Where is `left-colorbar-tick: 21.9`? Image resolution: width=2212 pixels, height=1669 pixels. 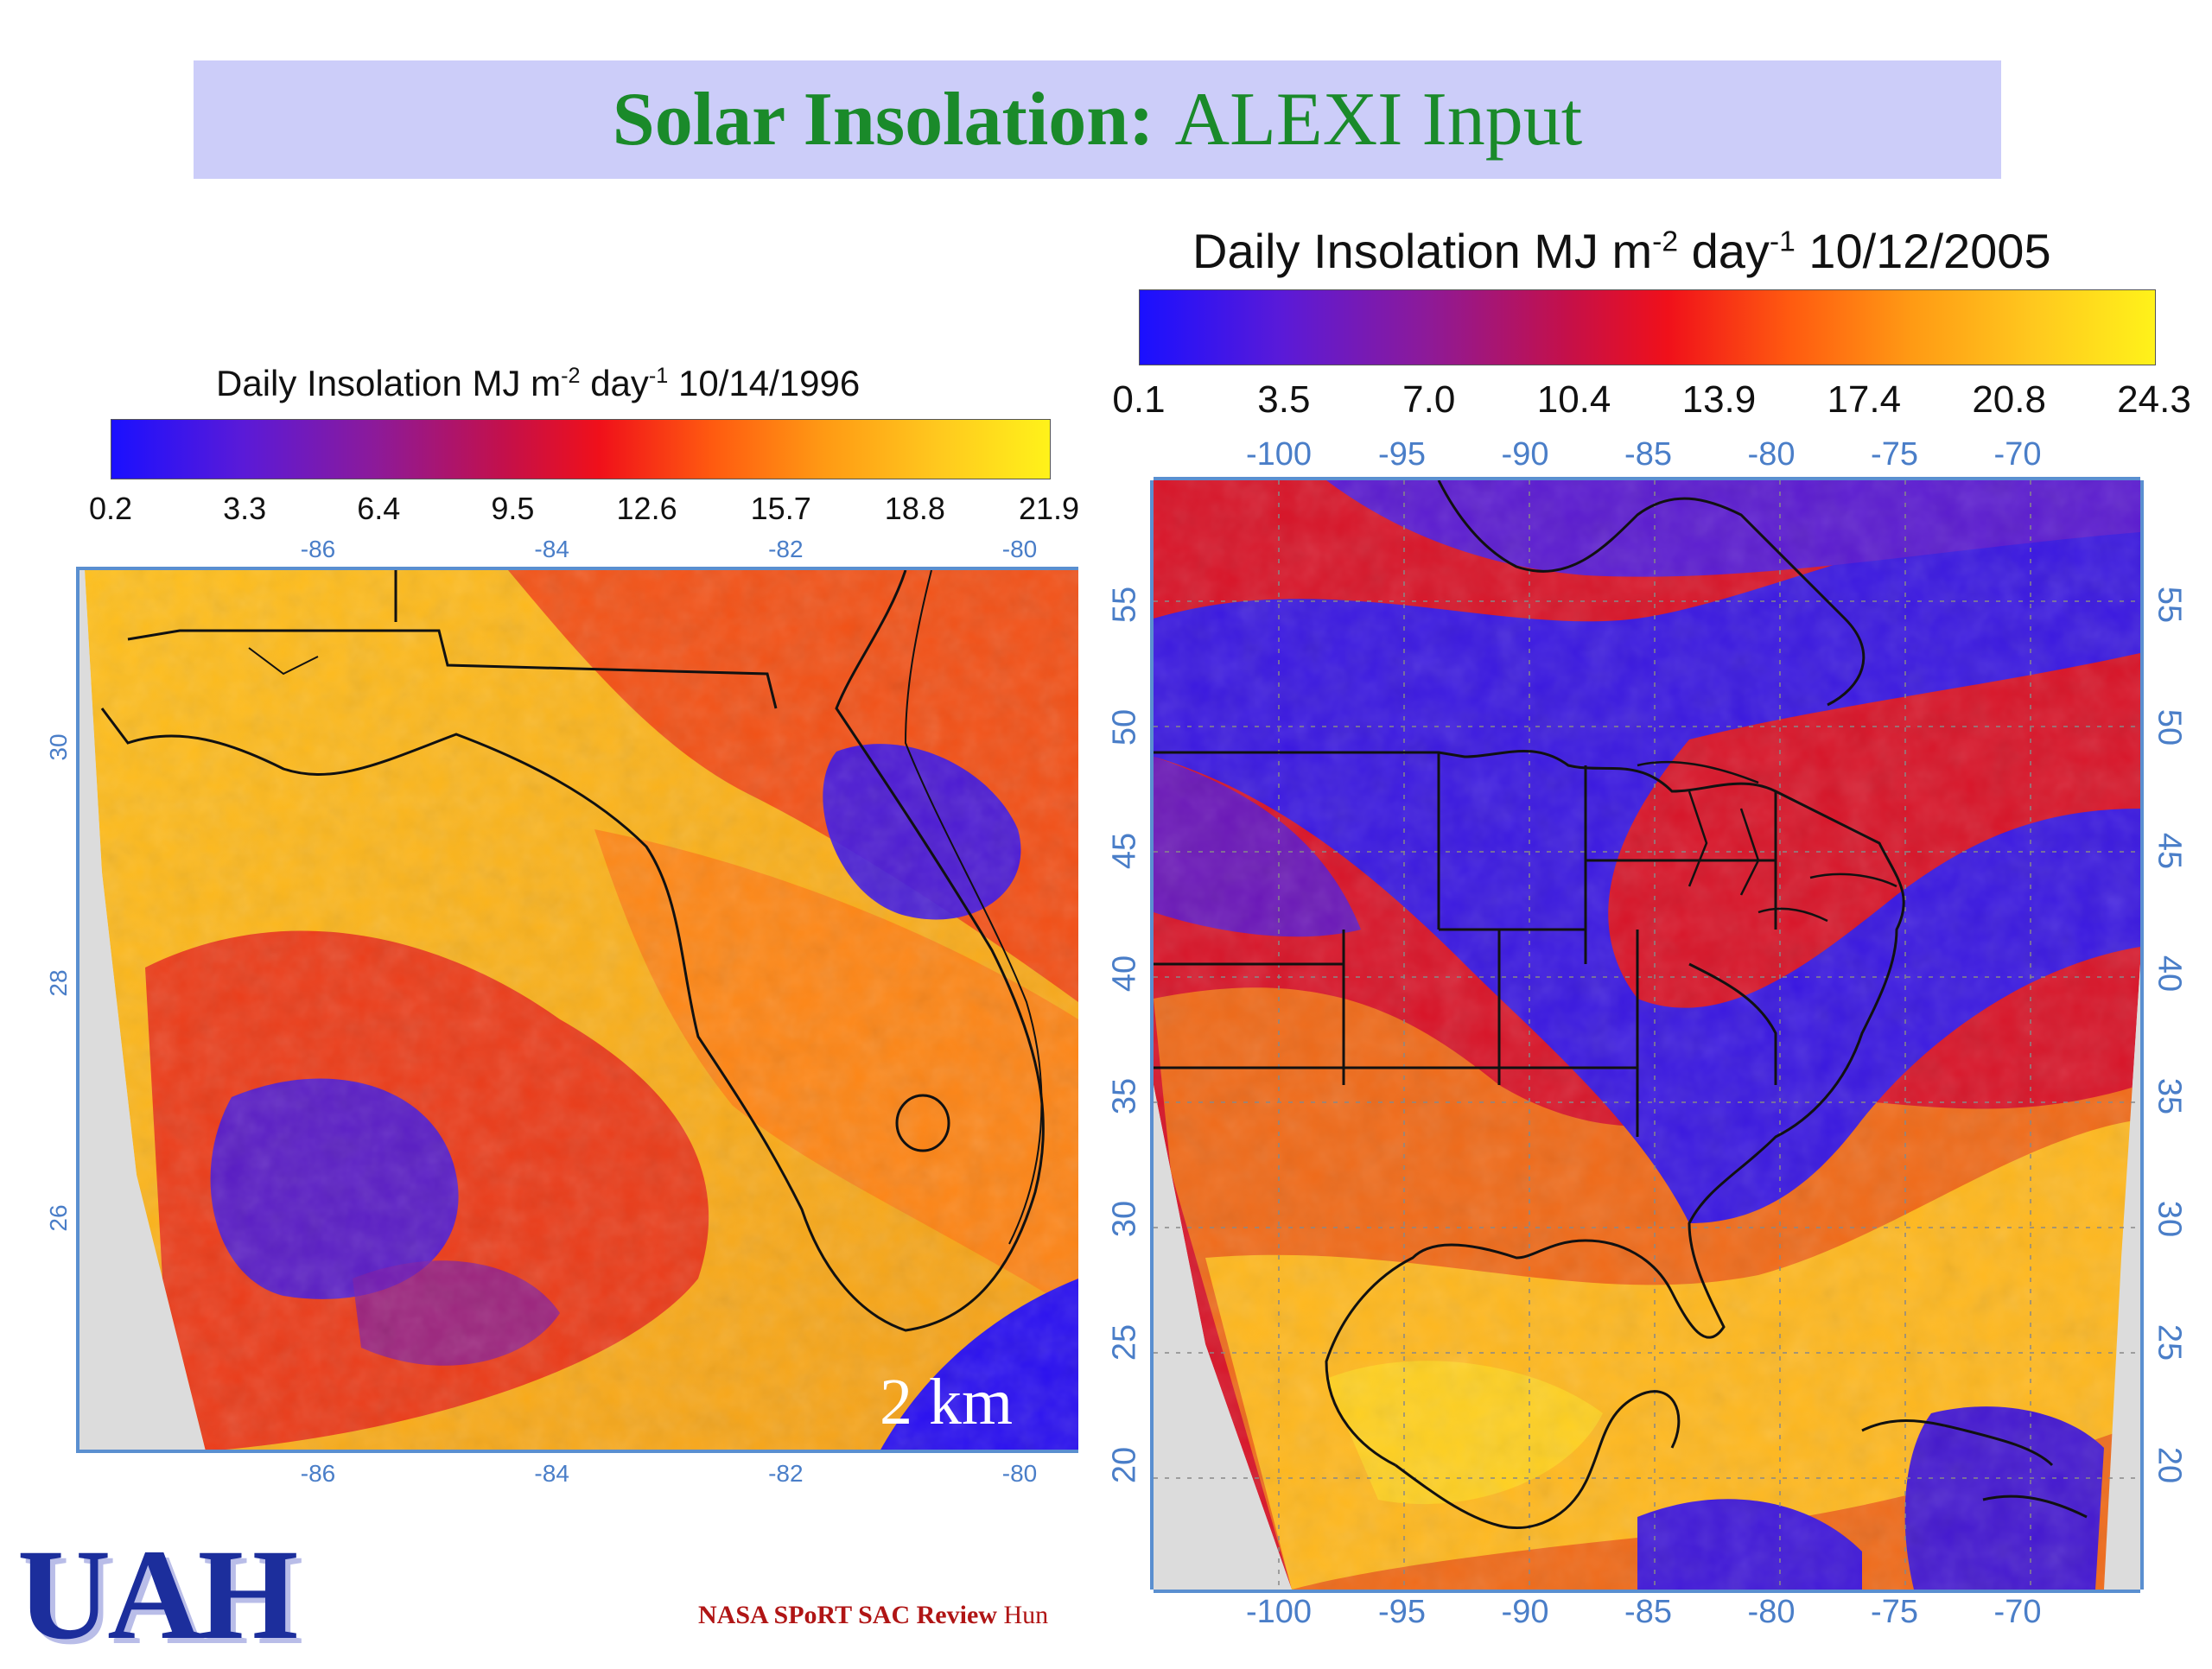 left-colorbar-tick: 21.9 is located at coordinates (1049, 508).